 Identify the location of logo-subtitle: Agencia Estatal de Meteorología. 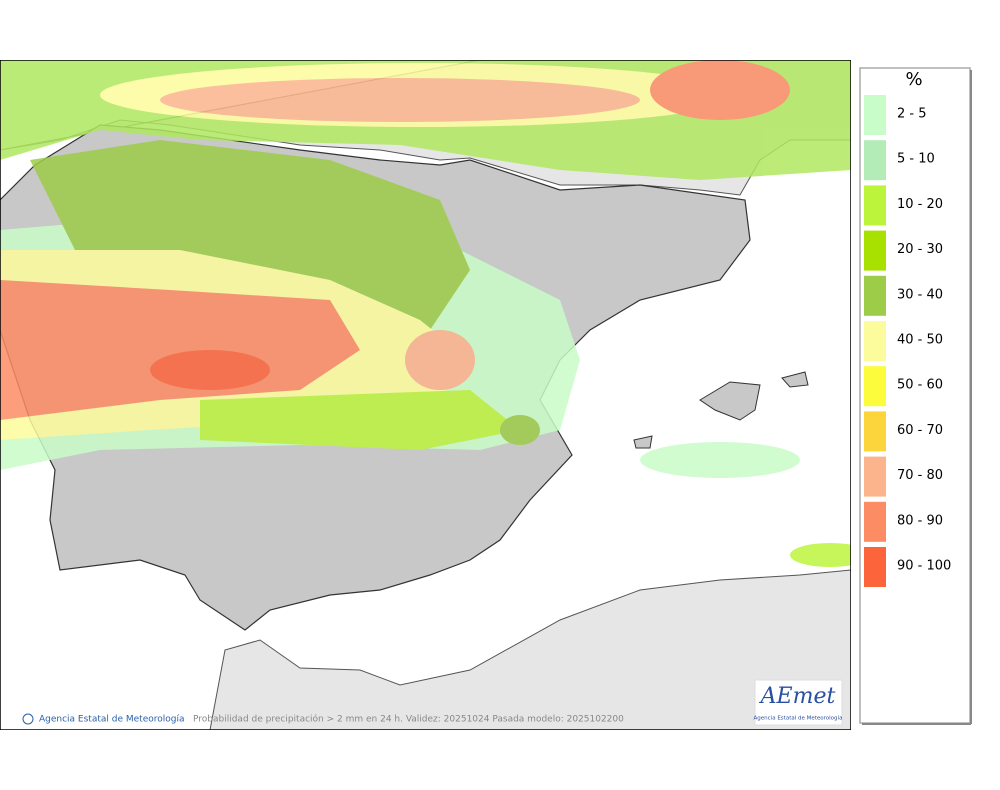
(798, 718).